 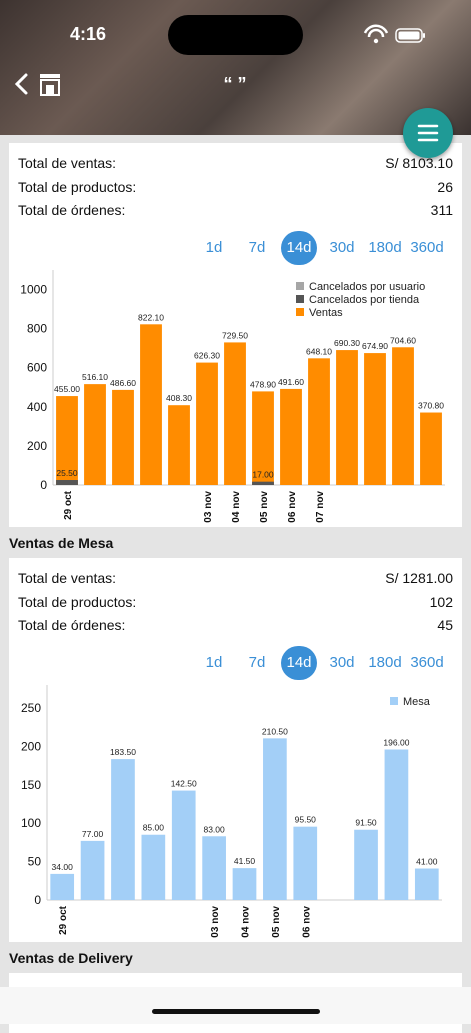 What do you see at coordinates (71, 958) in the screenshot?
I see `section-title: Ventas de Delivery` at bounding box center [71, 958].